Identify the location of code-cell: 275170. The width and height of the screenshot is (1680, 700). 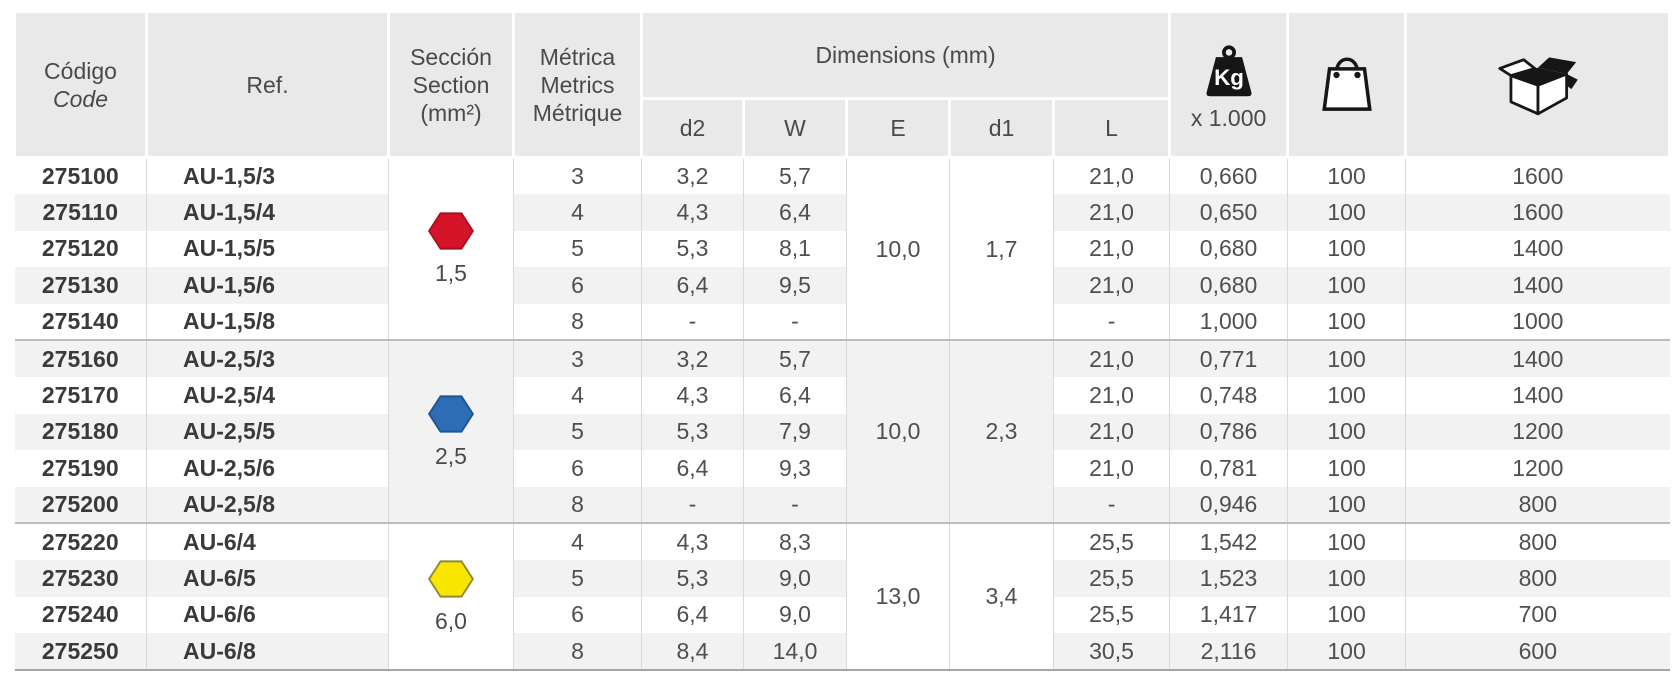
(80, 395).